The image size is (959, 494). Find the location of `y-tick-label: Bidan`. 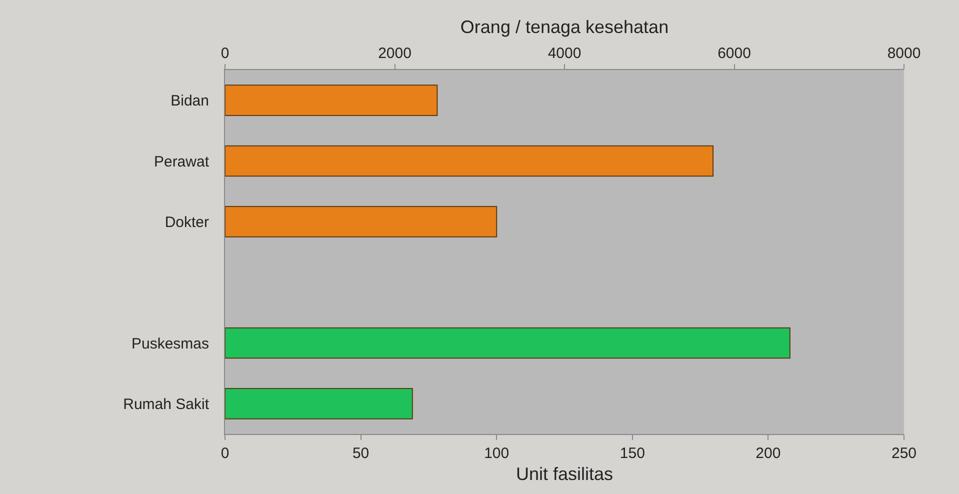

y-tick-label: Bidan is located at coordinates (189, 101).